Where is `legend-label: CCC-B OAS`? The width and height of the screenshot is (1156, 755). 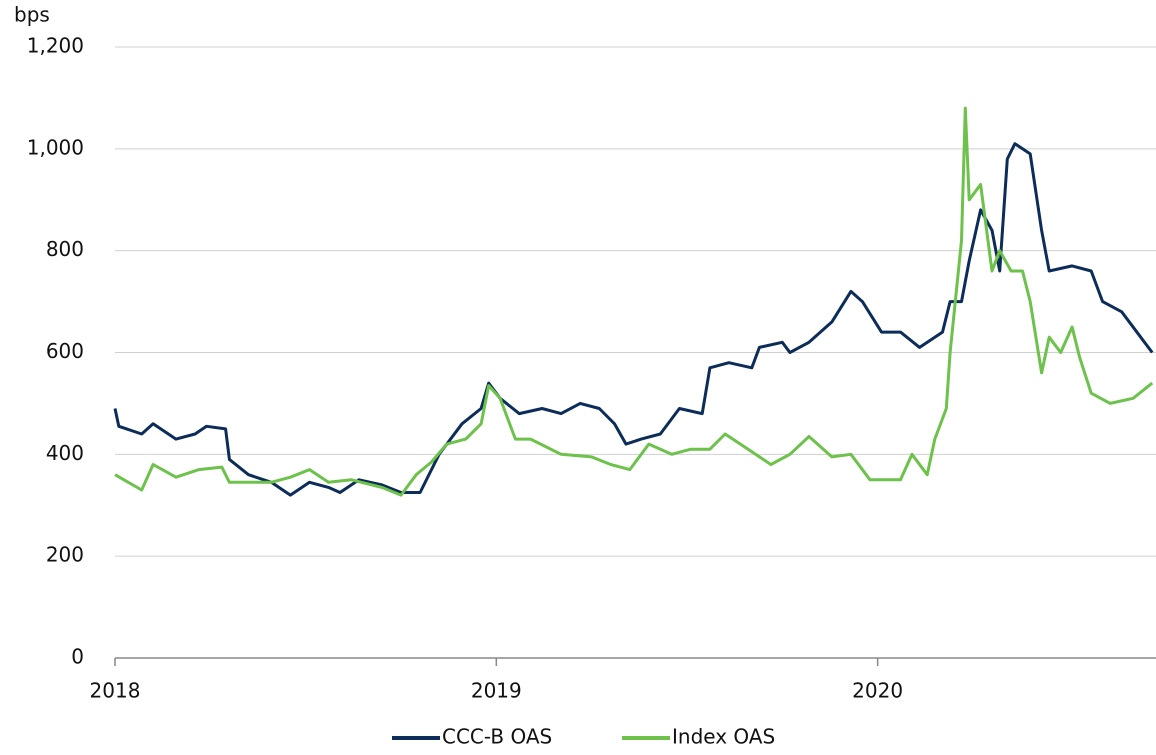 legend-label: CCC-B OAS is located at coordinates (497, 737).